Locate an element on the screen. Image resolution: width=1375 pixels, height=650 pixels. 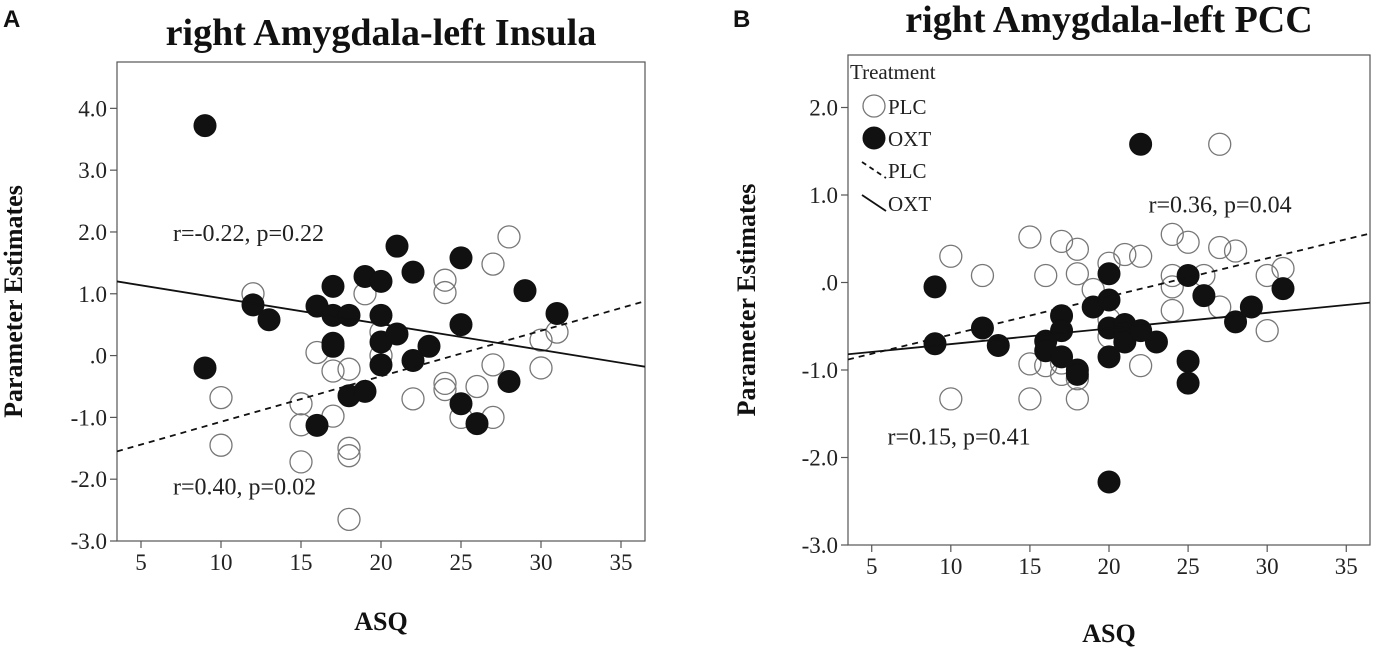
y-tick-label: -2.0 is located at coordinates (820, 458).